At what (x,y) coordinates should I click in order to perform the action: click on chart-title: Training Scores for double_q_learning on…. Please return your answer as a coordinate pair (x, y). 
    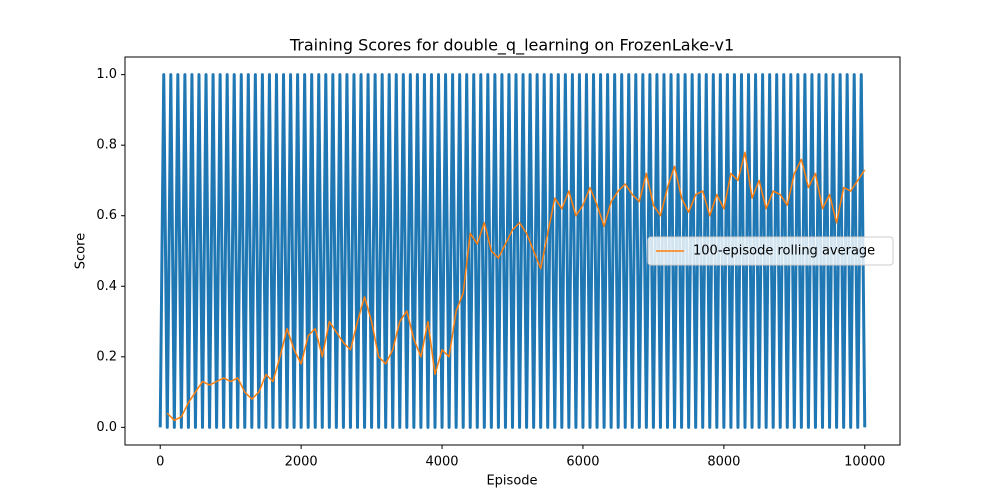
    Looking at the image, I should click on (511, 46).